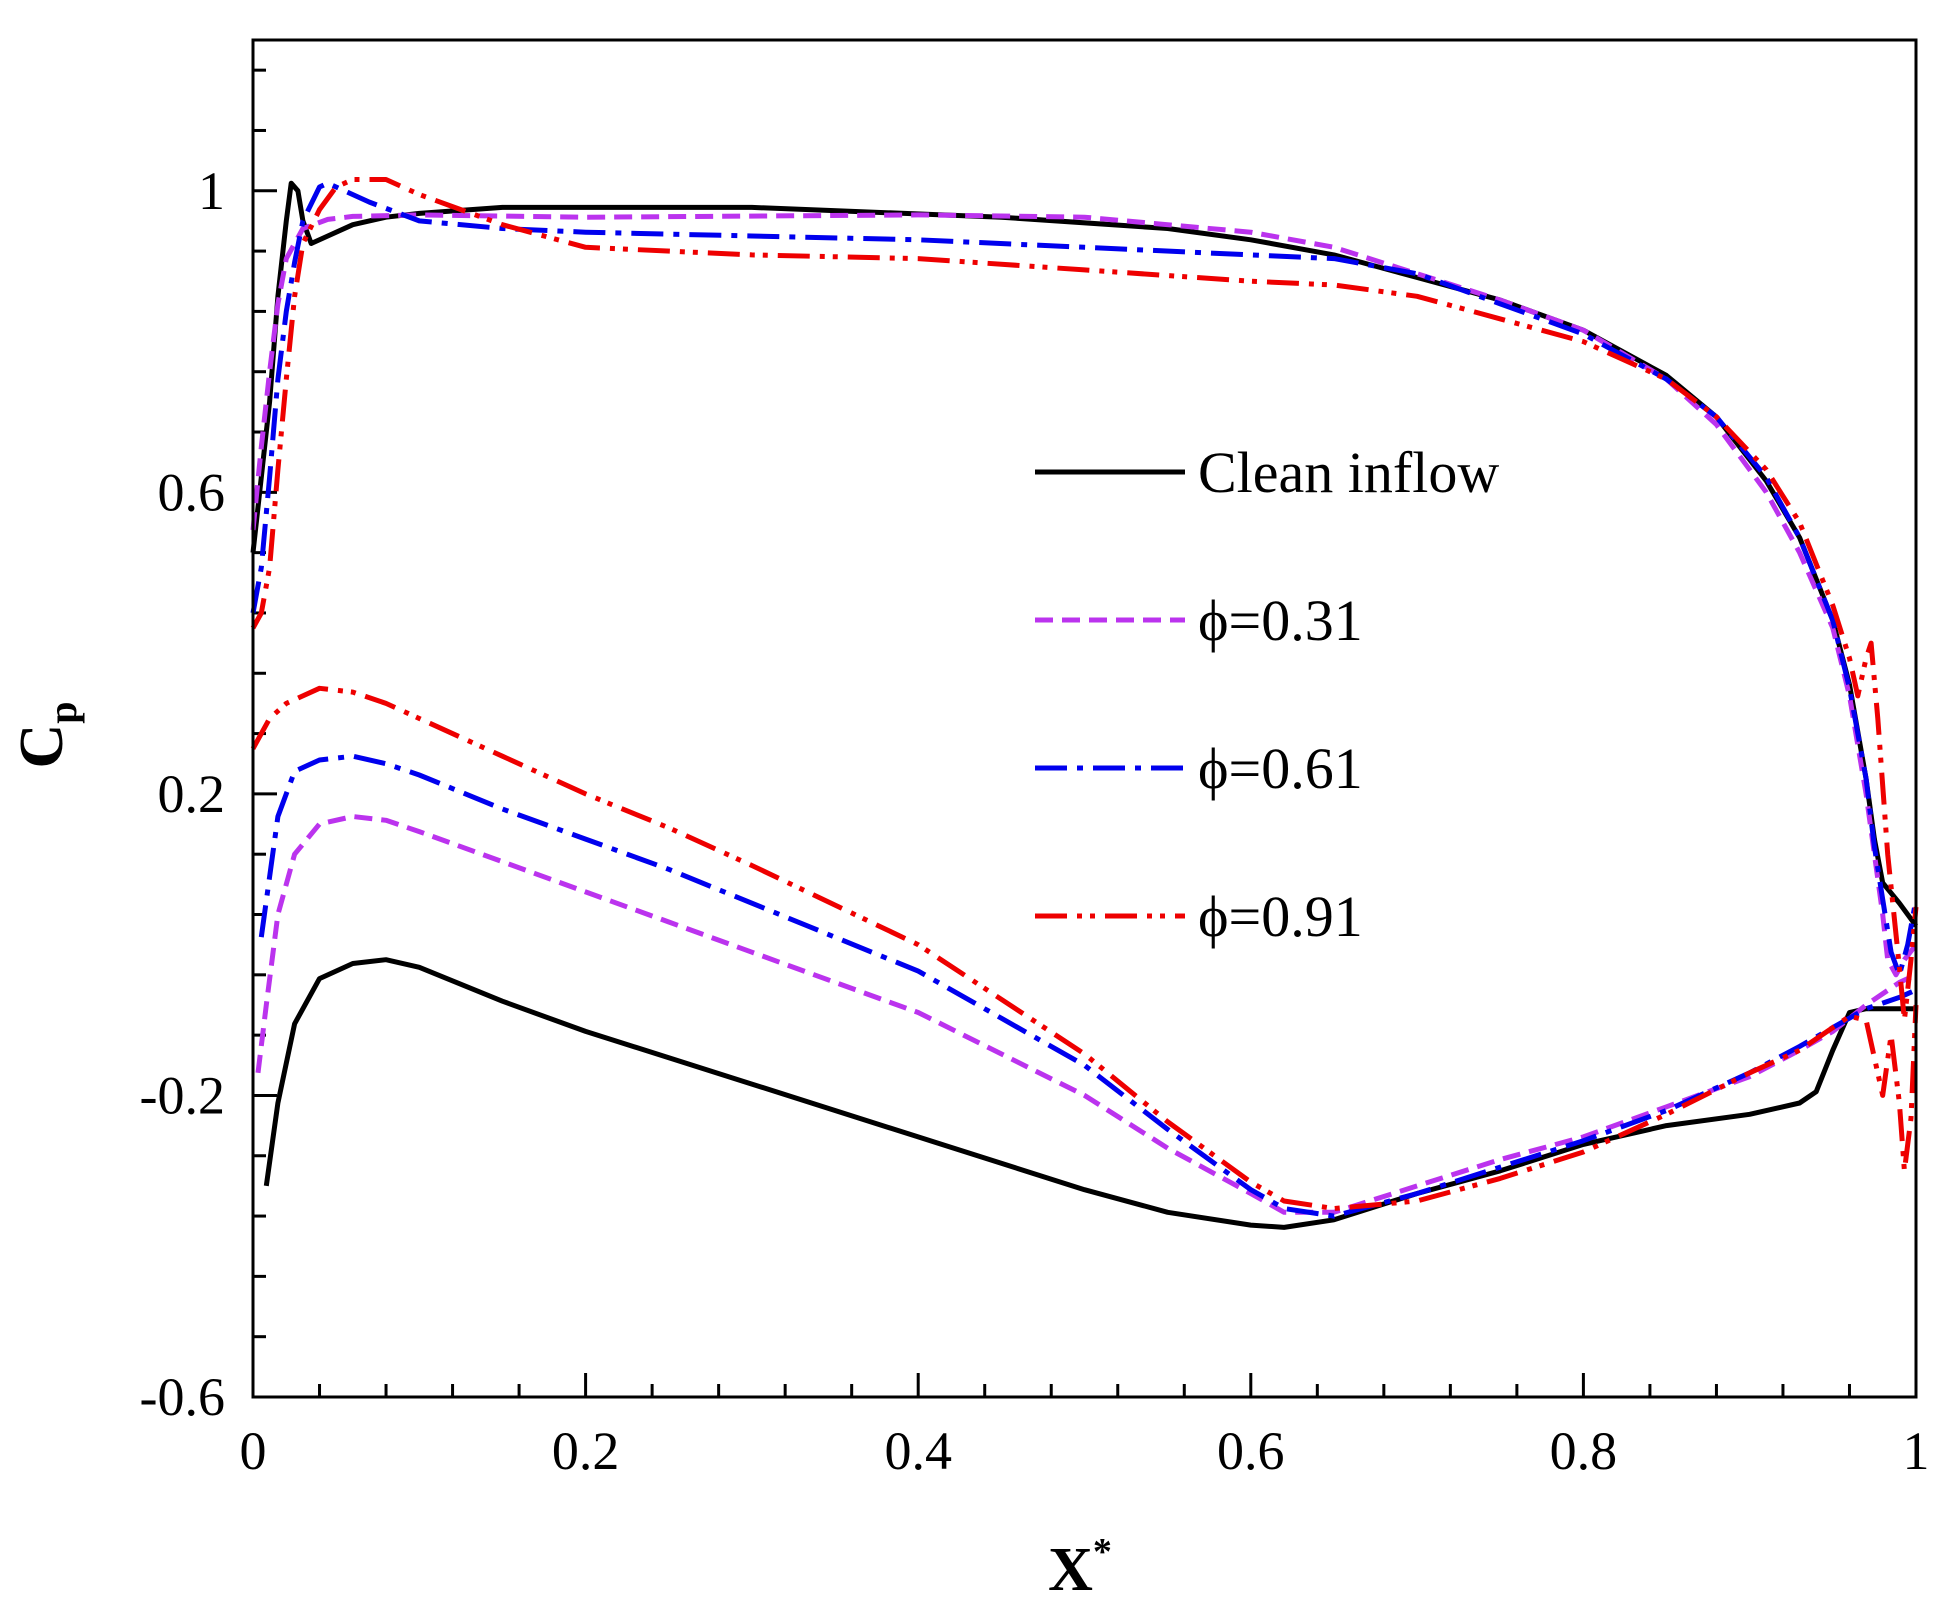 This screenshot has width=1933, height=1613. Describe the element at coordinates (211, 191) in the screenshot. I see `y-tick-label: 1` at that location.